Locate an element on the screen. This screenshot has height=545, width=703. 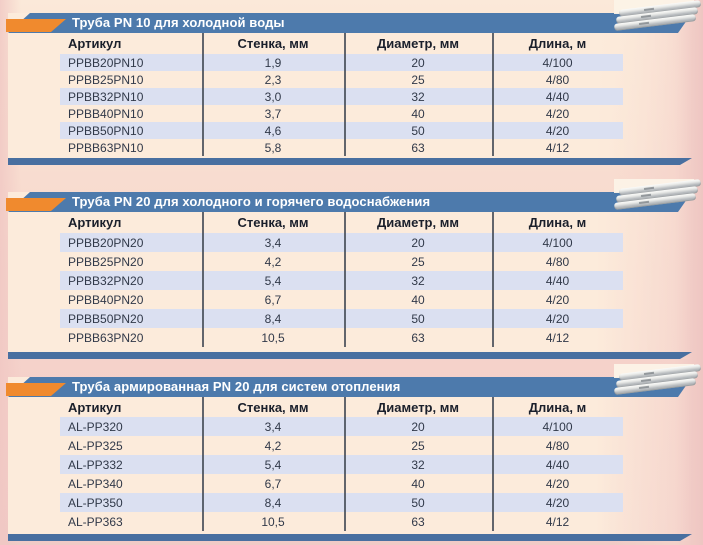
value-cell: 4,6 is located at coordinates (273, 130).